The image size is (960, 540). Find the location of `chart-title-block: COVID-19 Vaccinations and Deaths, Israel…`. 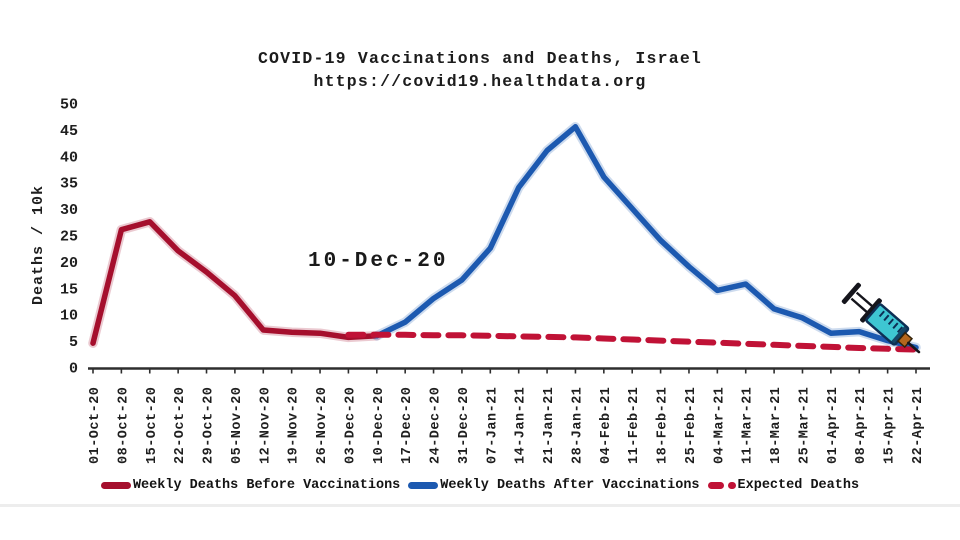

chart-title-block: COVID-19 Vaccinations and Deaths, Israel… is located at coordinates (480, 70).